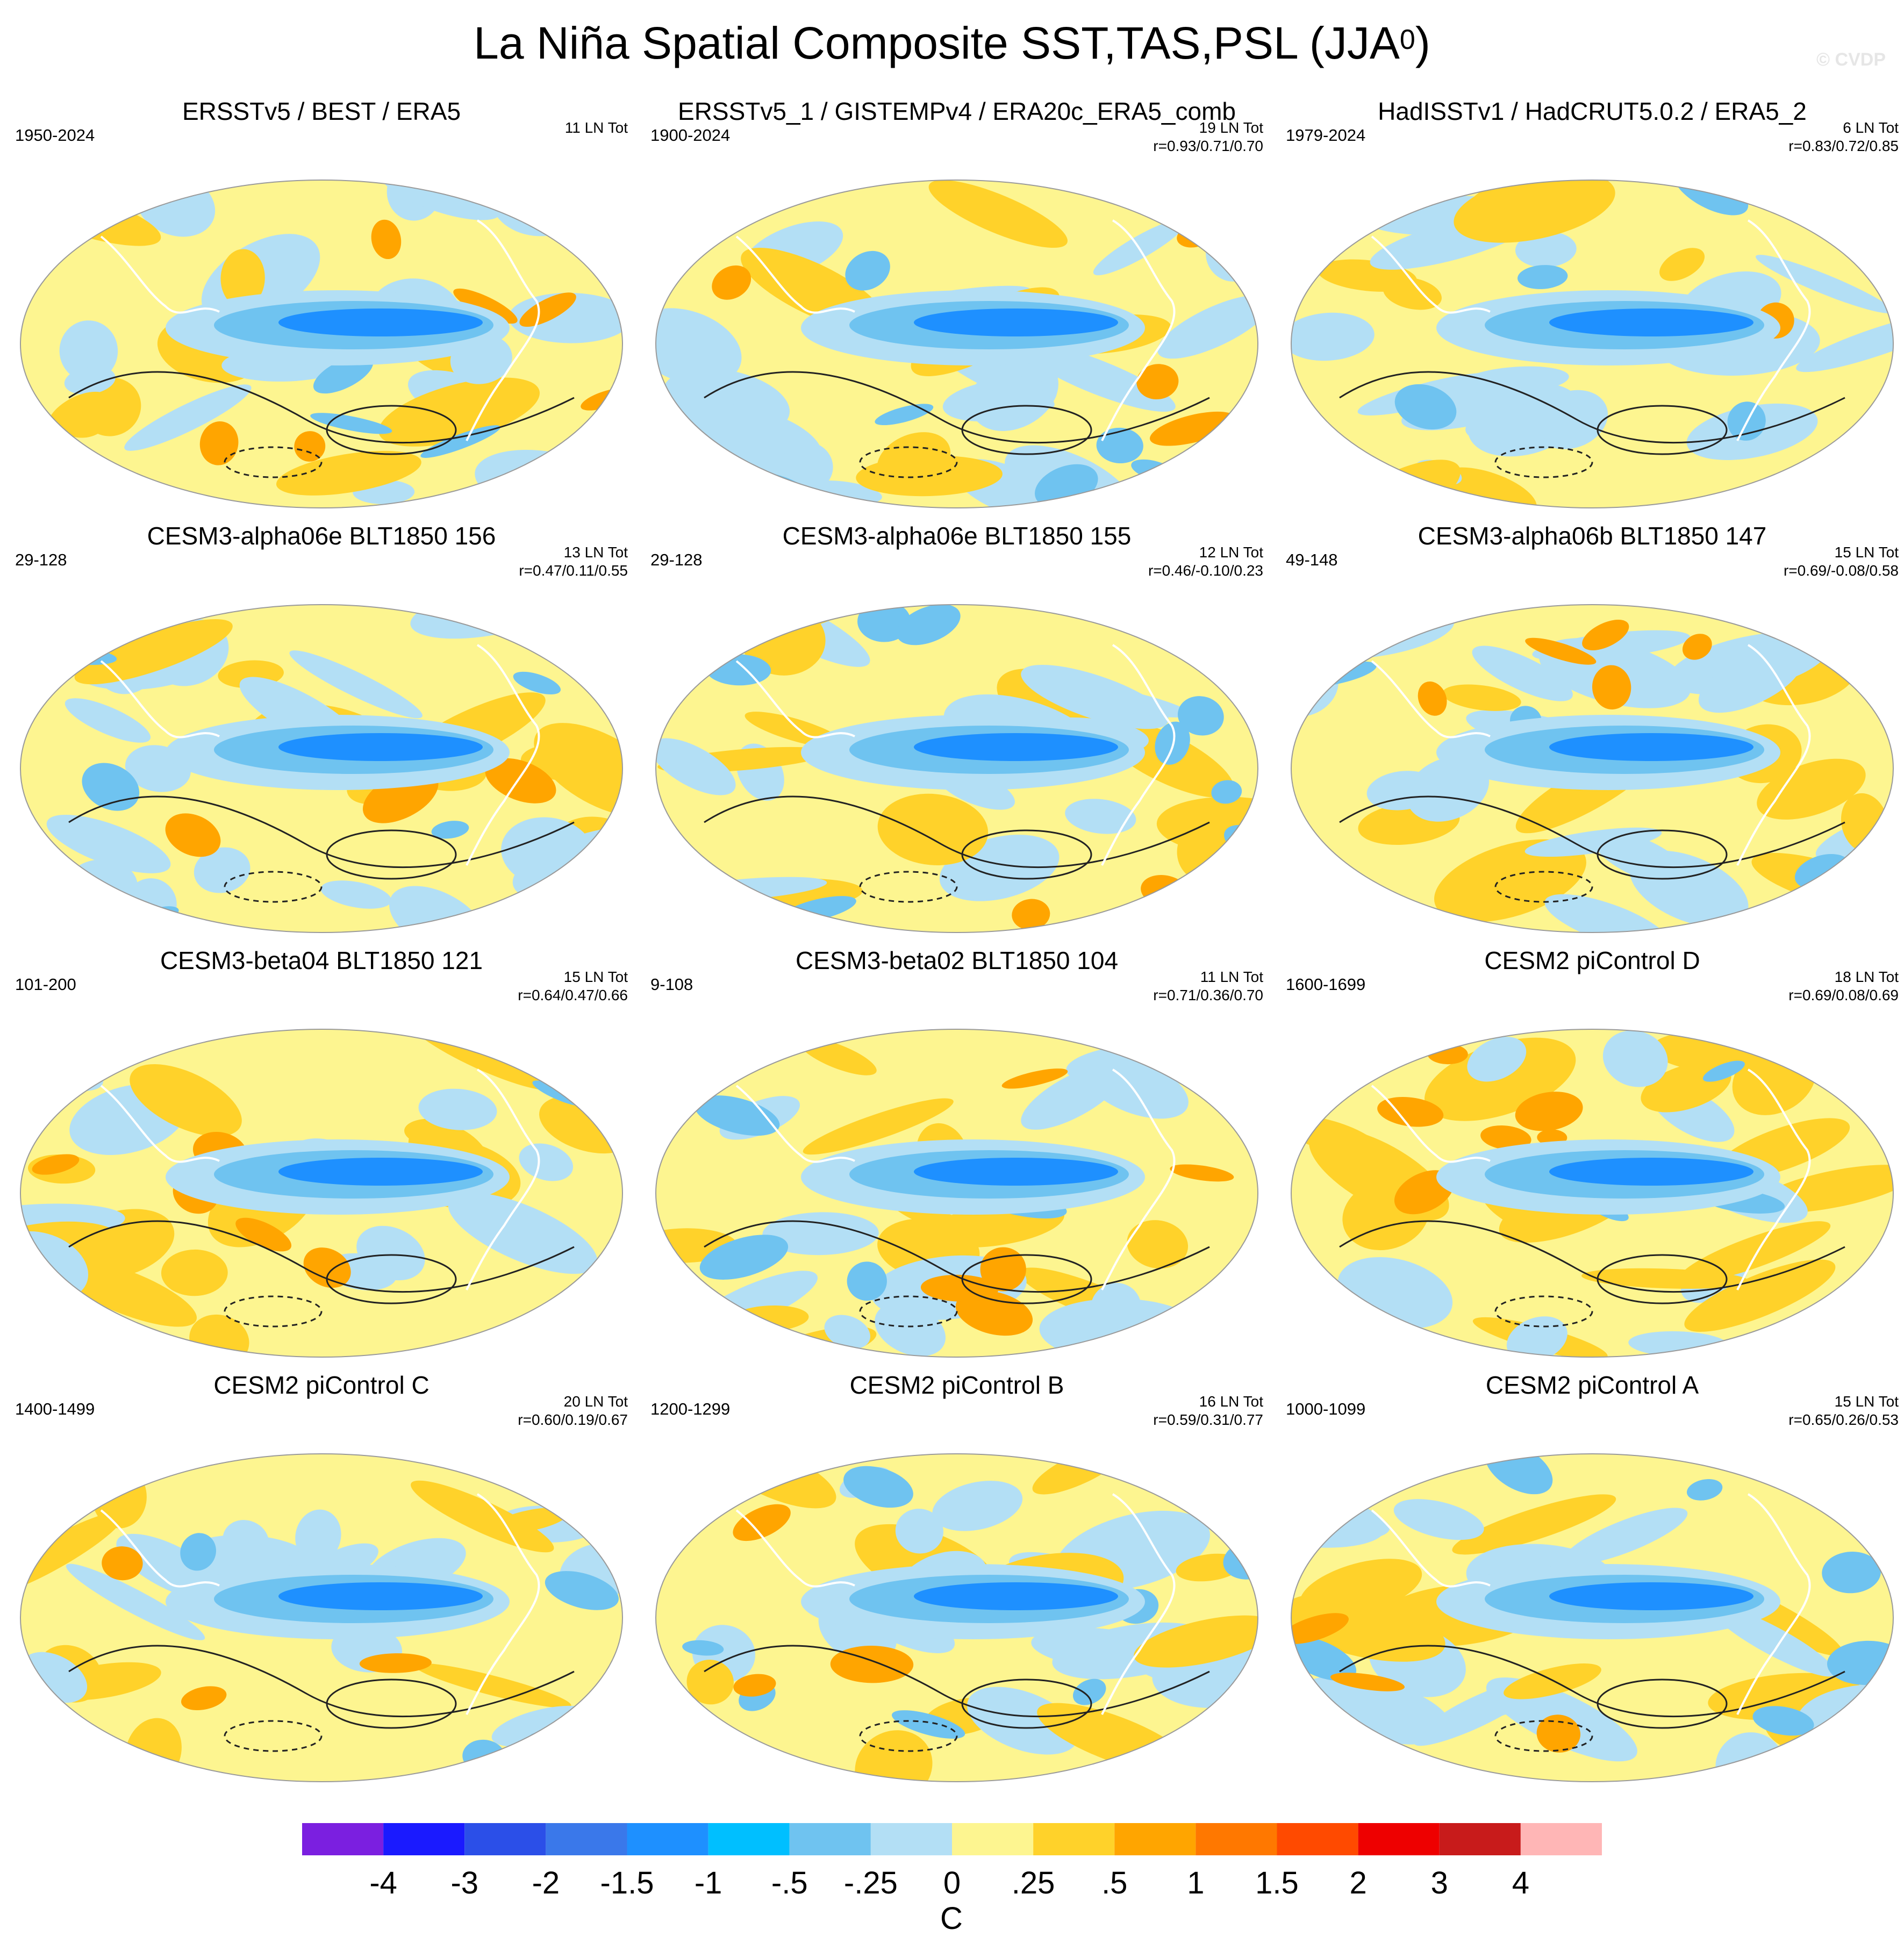  I want to click on panel-period: 1979-2024, so click(1326, 135).